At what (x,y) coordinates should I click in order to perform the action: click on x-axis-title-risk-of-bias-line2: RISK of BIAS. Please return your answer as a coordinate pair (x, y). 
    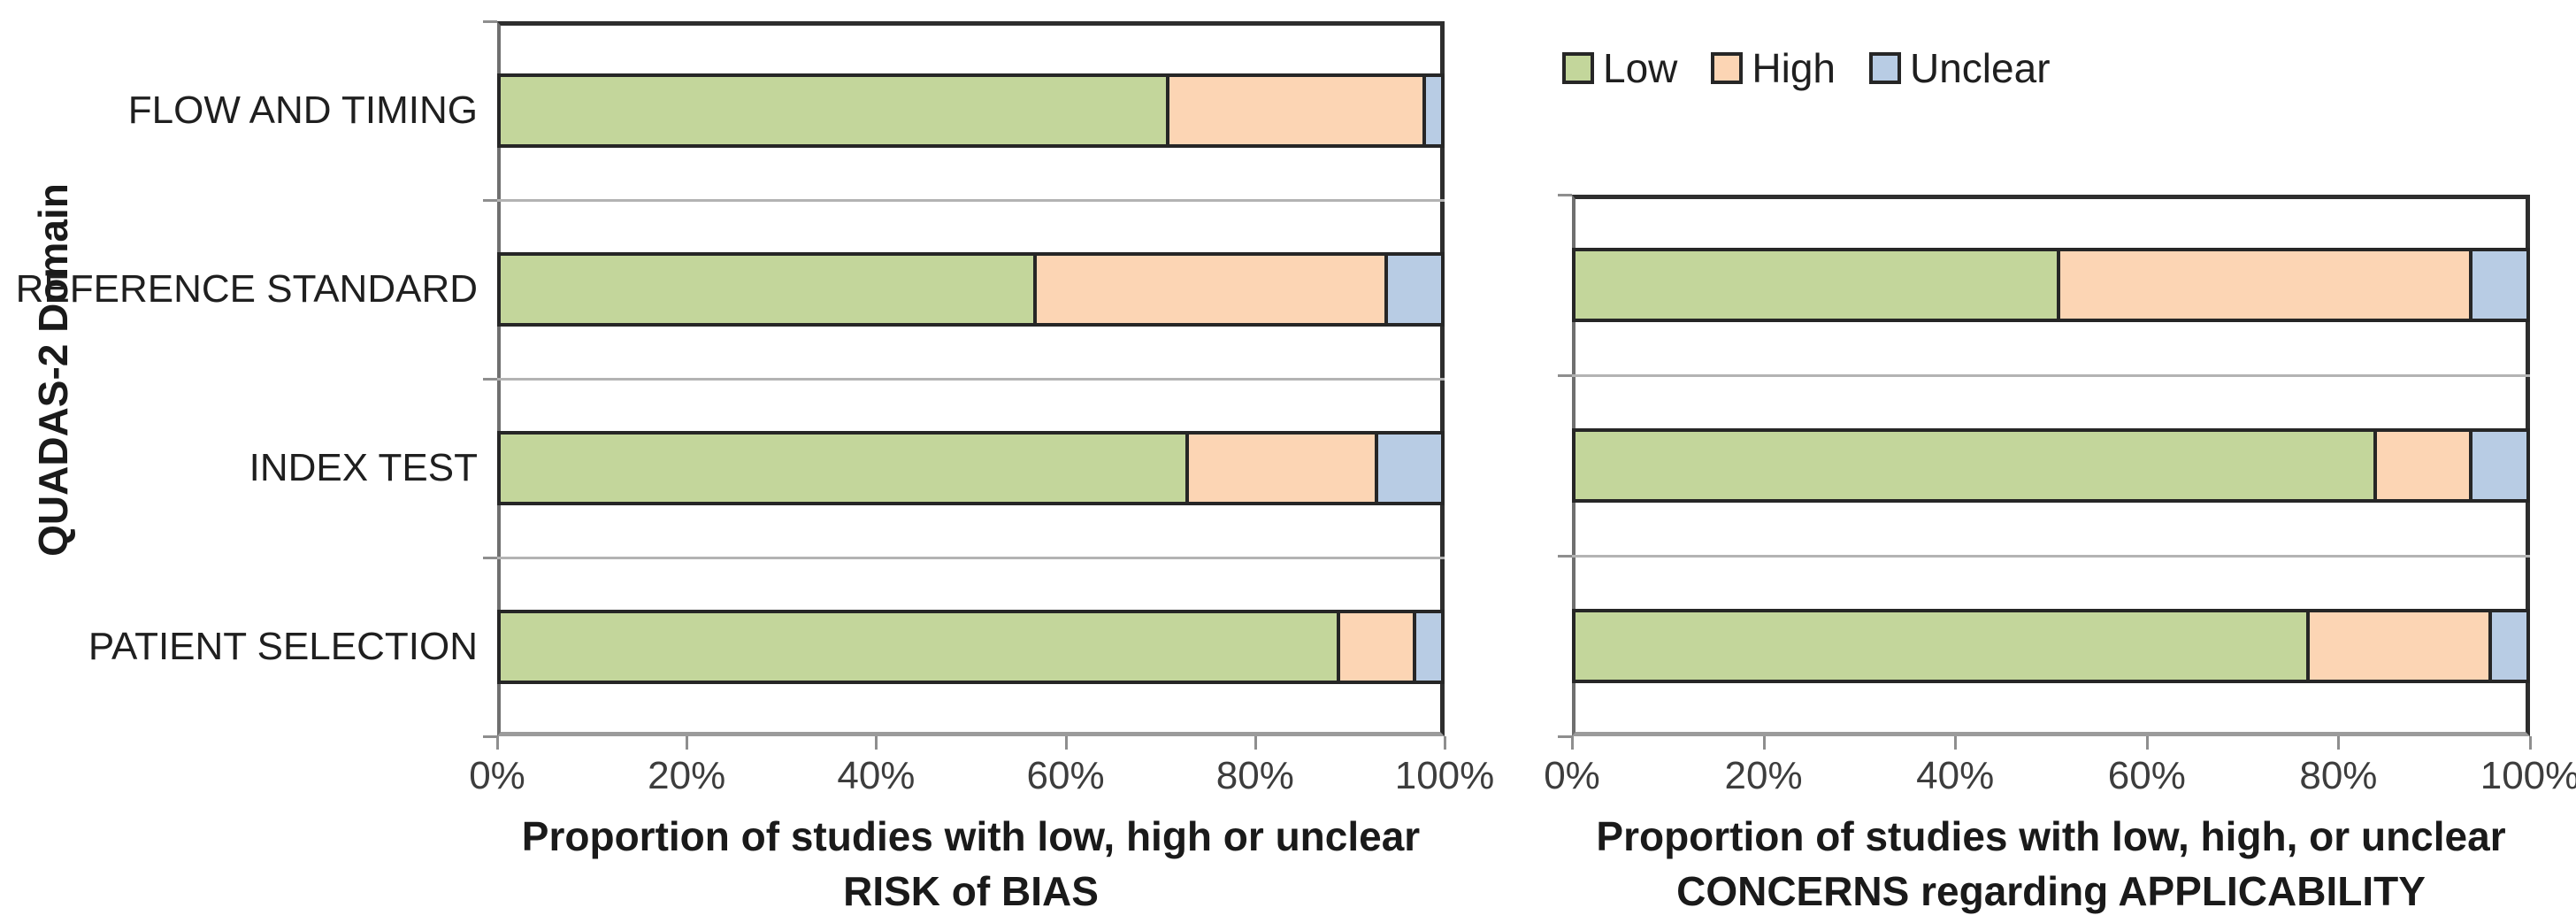
    Looking at the image, I should click on (971, 891).